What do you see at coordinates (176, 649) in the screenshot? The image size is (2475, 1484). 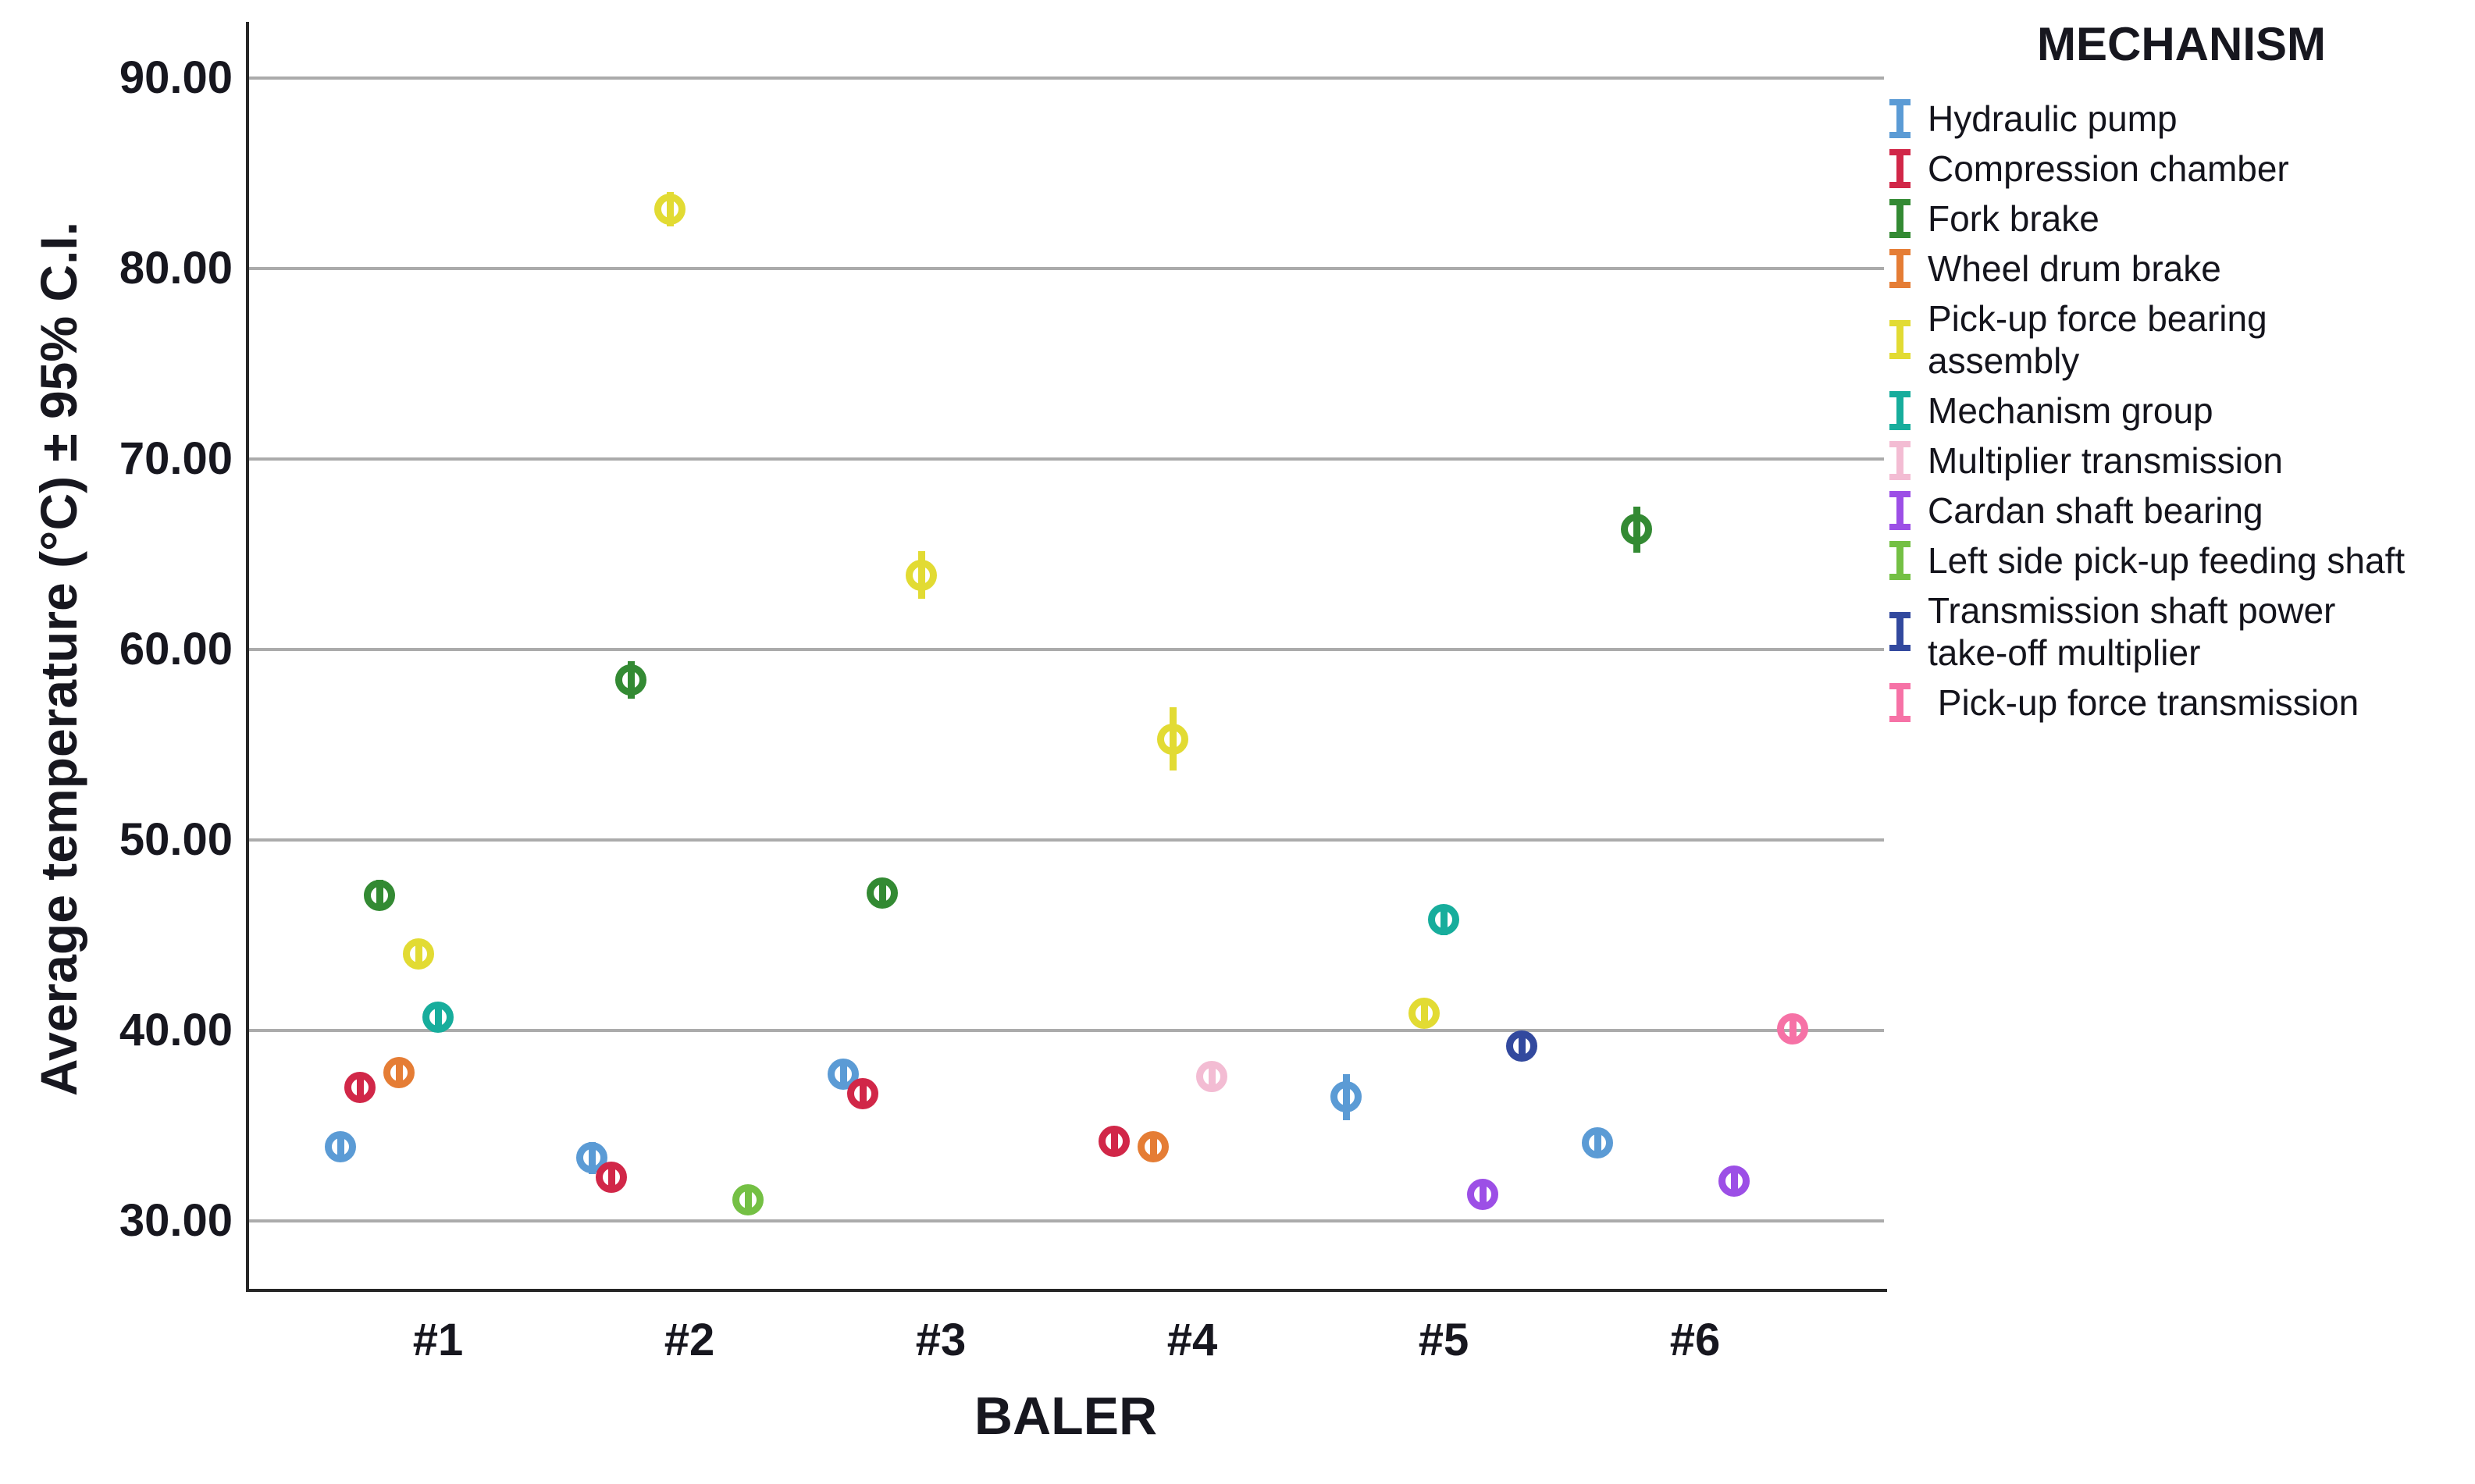 I see `y-tick-label: 60.00` at bounding box center [176, 649].